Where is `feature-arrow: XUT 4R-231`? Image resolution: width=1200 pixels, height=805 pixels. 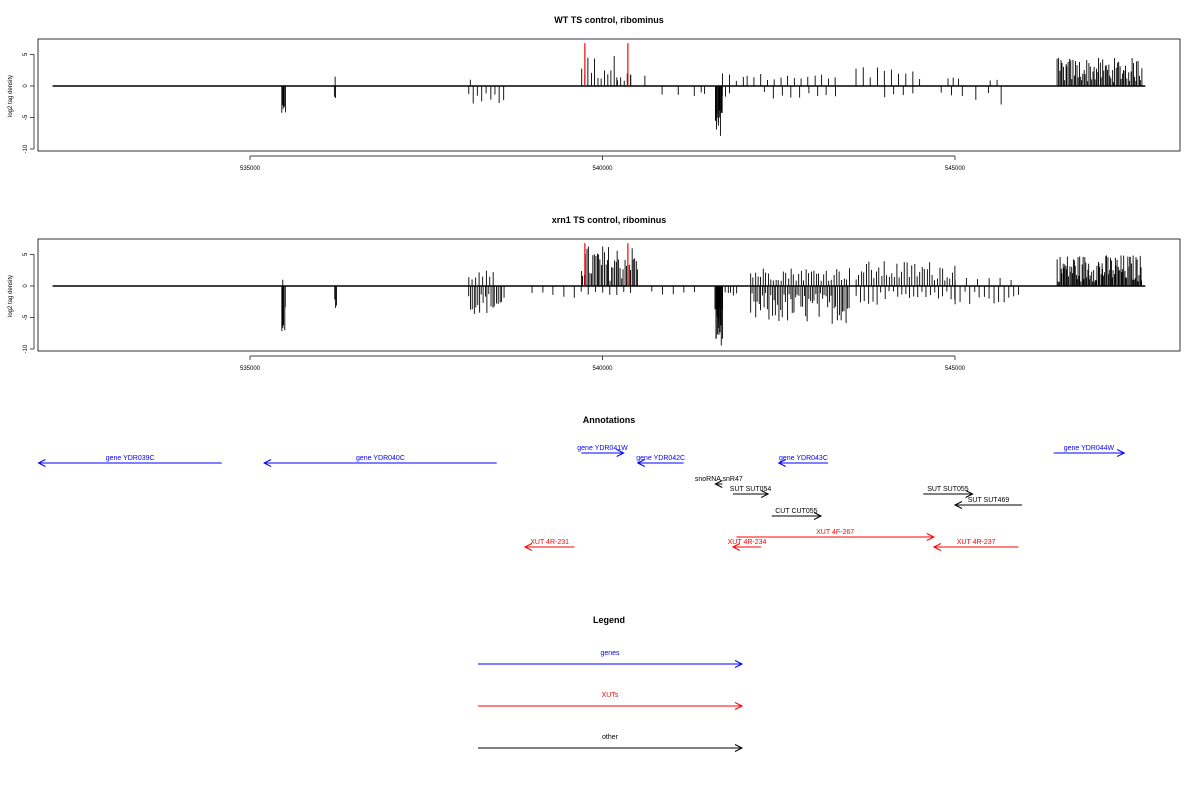
feature-arrow: XUT 4R-231 is located at coordinates (549, 545).